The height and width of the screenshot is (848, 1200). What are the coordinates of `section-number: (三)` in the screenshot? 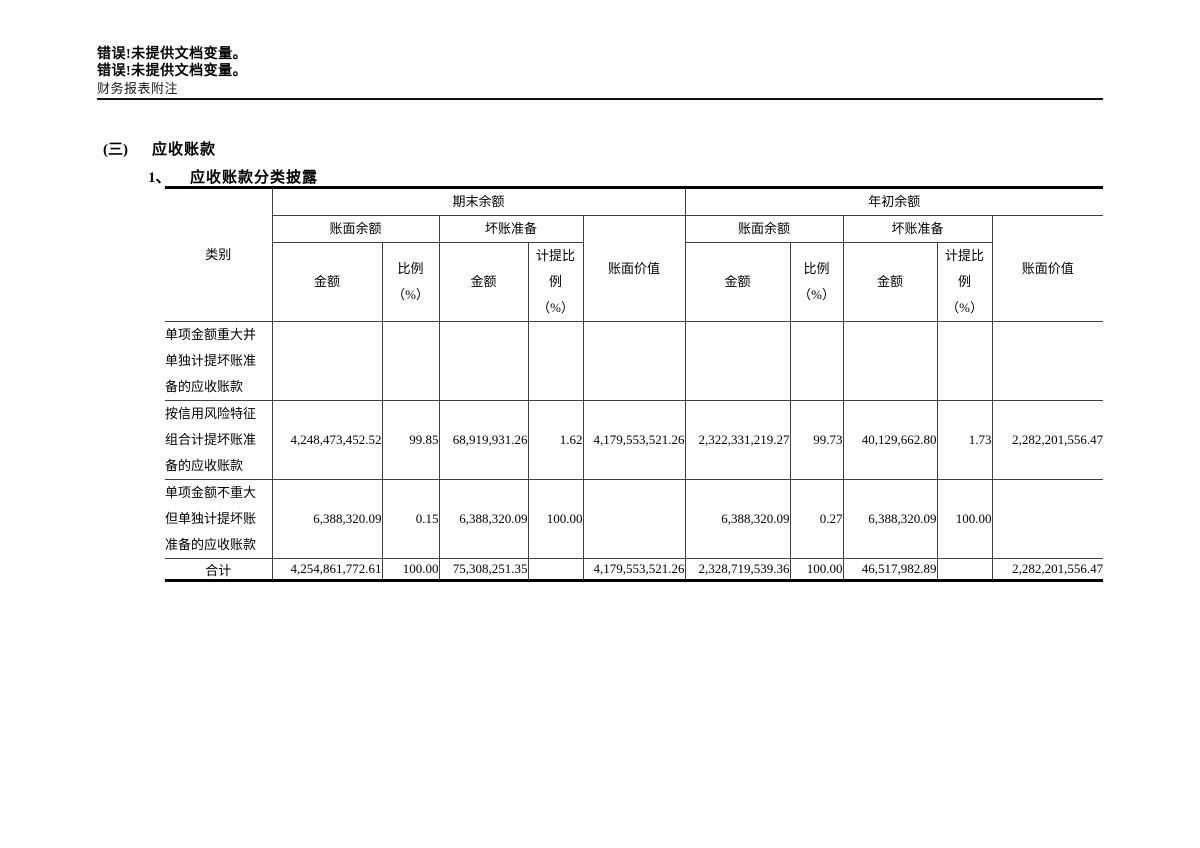 It's located at (115, 150).